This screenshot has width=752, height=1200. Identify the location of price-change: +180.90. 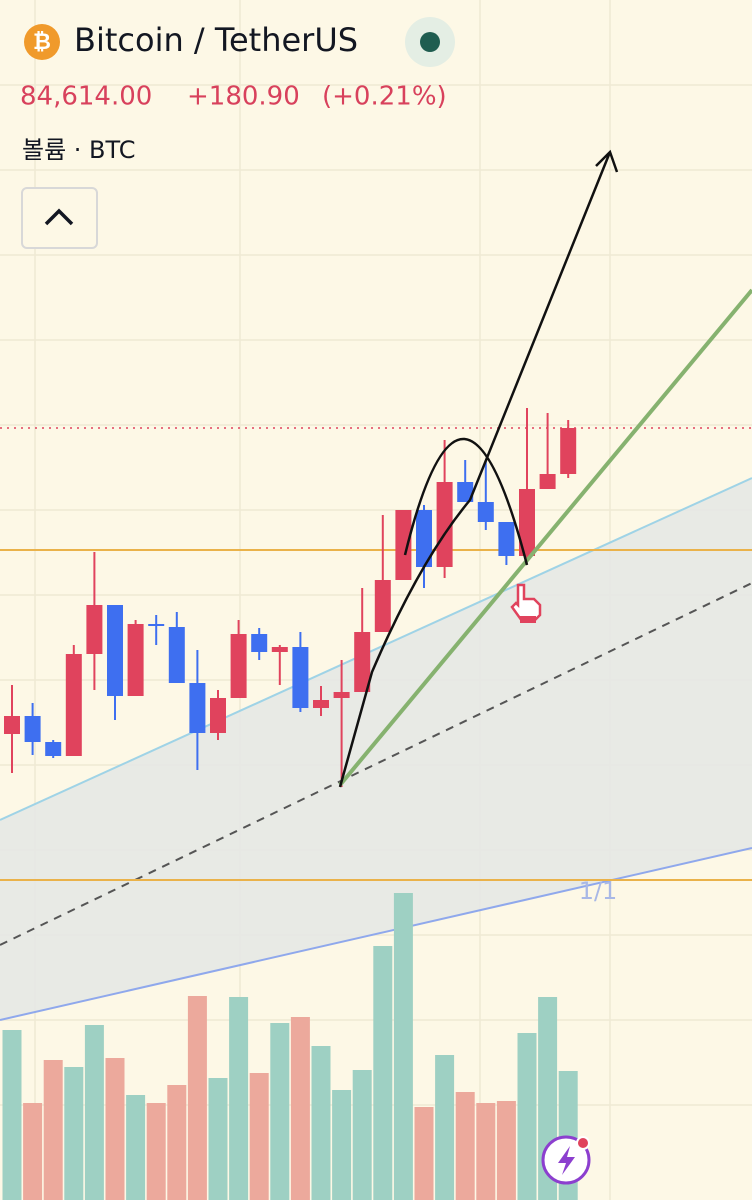
(243, 97).